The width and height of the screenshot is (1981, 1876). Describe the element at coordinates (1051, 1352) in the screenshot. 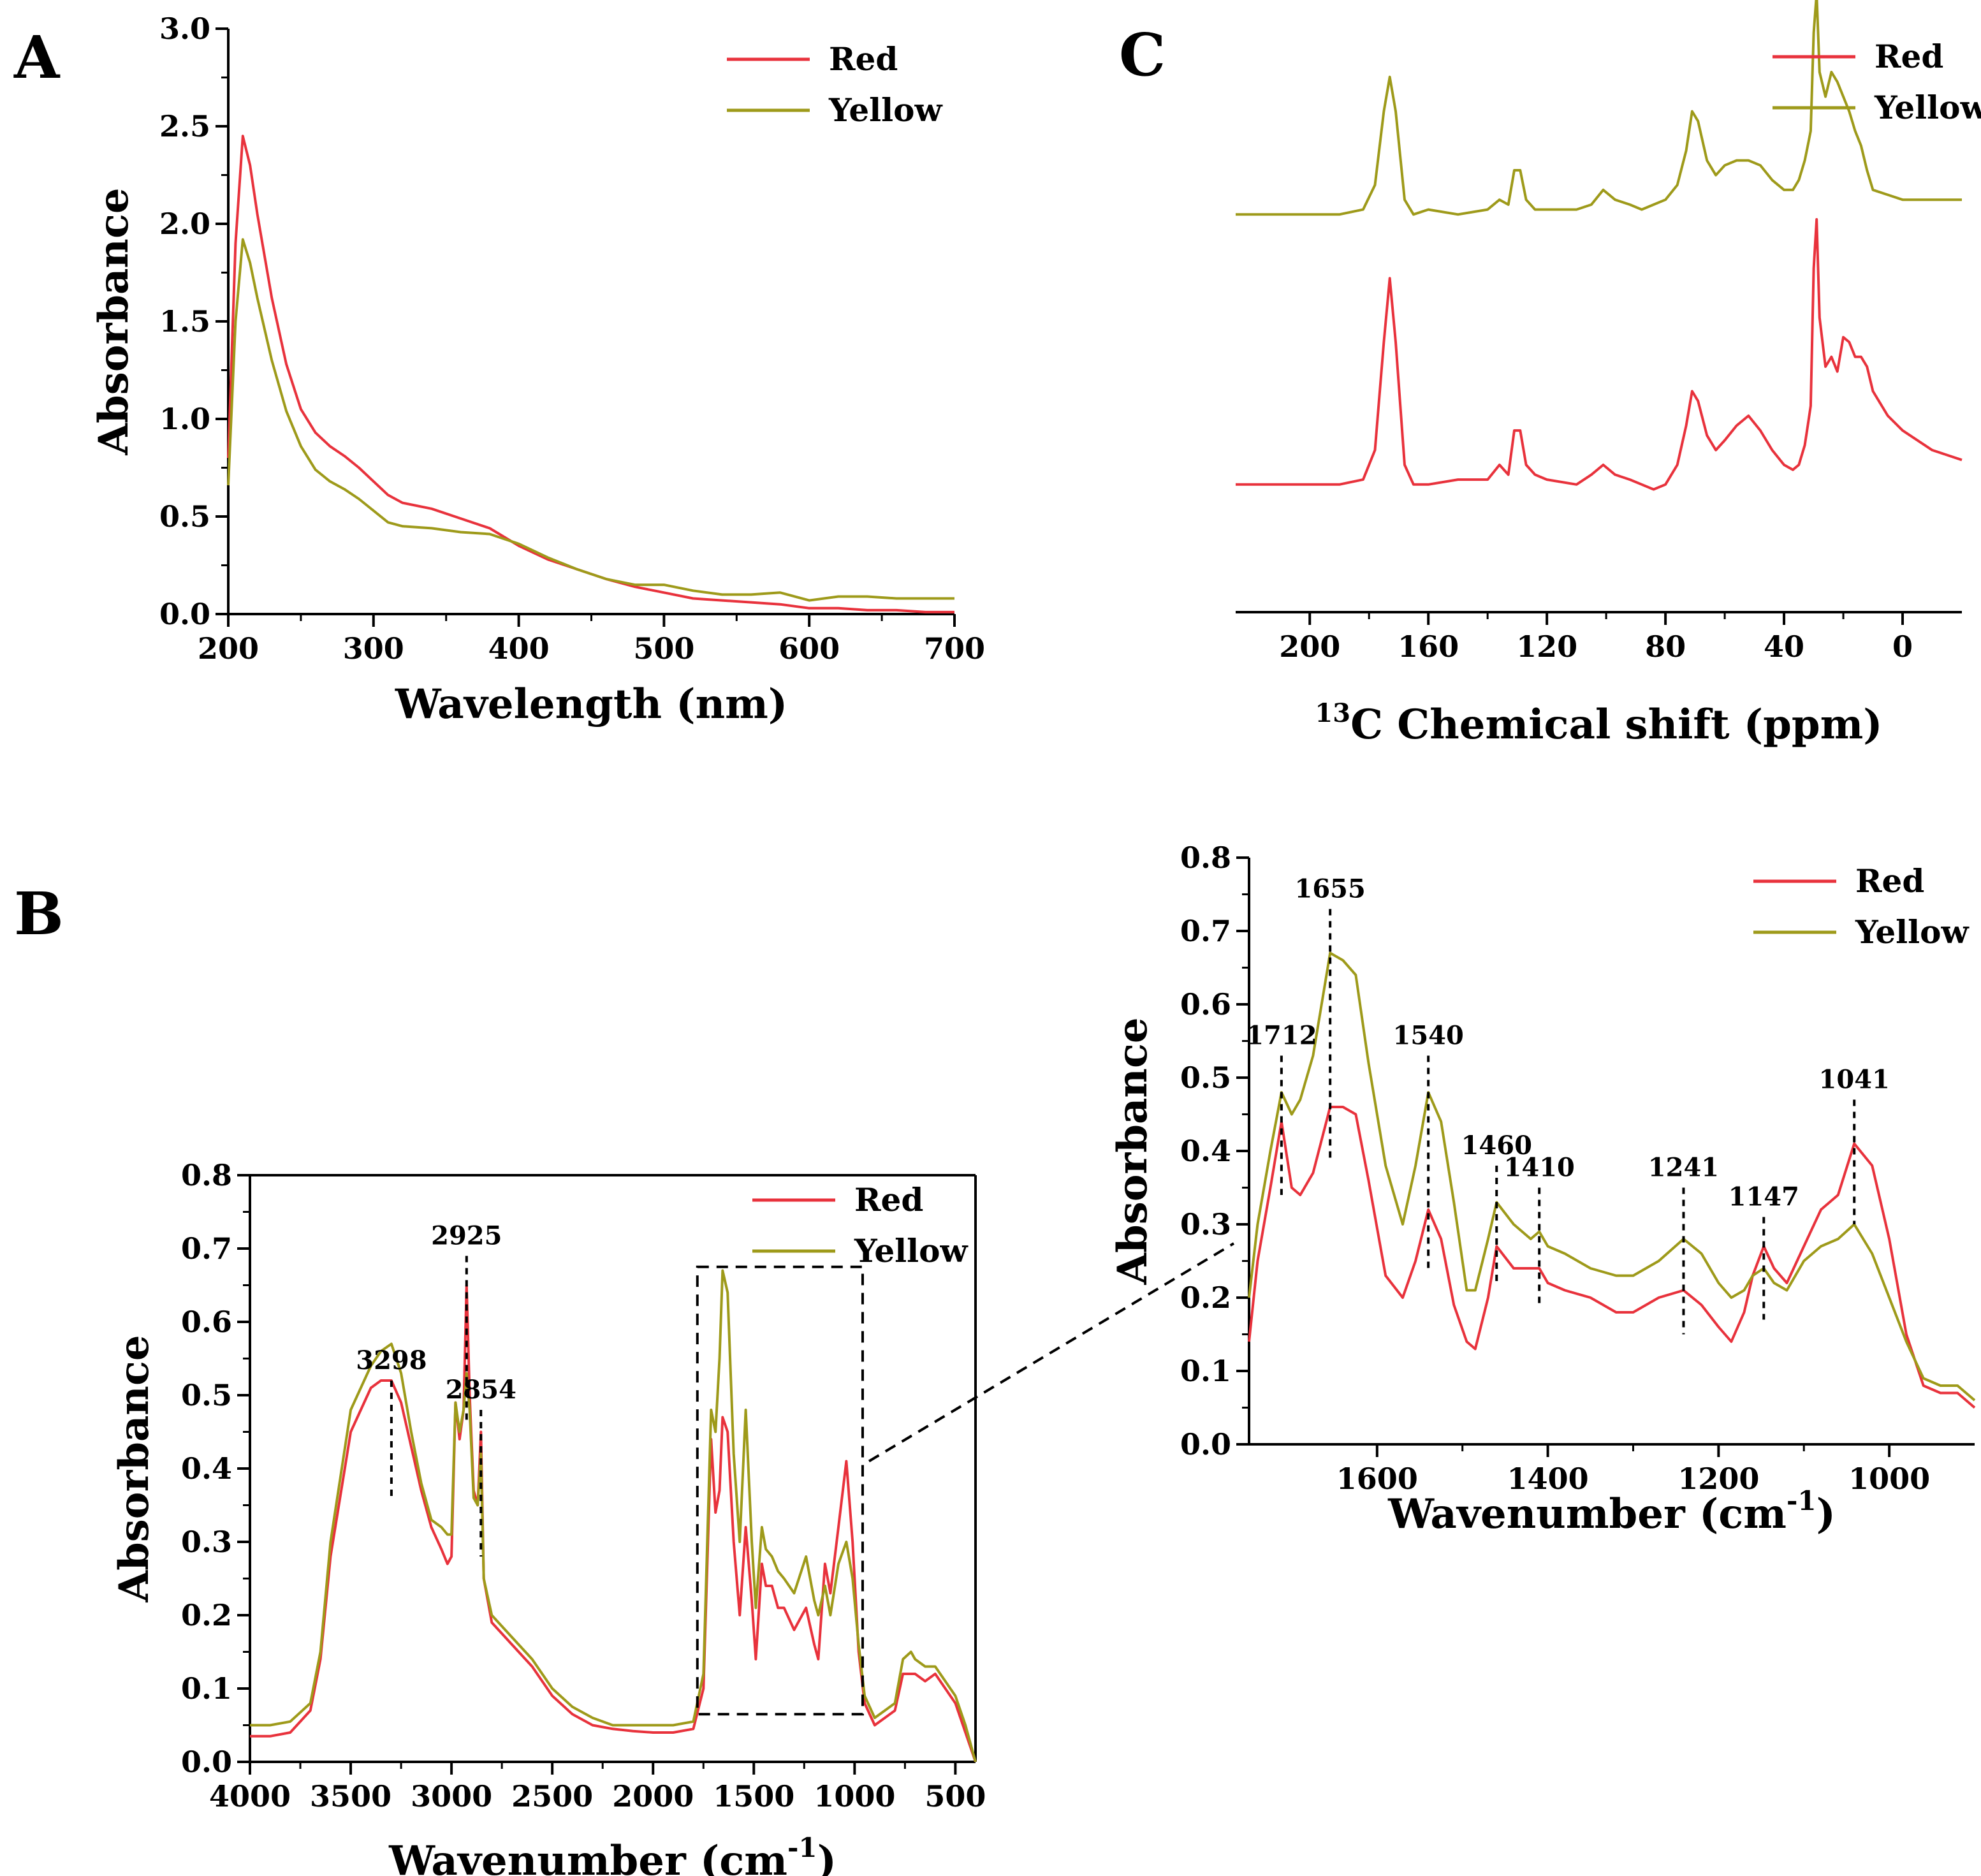

I see `zoom-connector-line` at that location.